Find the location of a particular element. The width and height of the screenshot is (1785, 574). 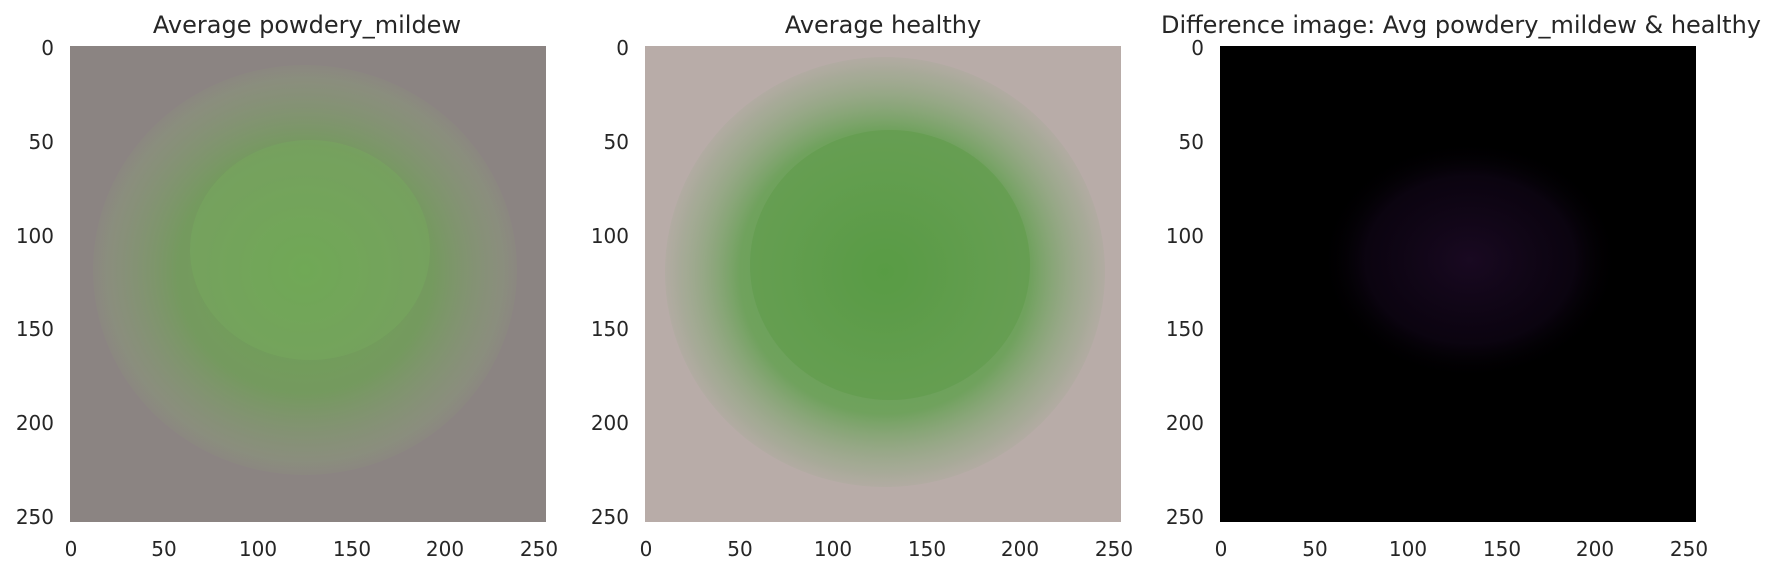

leaf-highlight is located at coordinates (310, 250).